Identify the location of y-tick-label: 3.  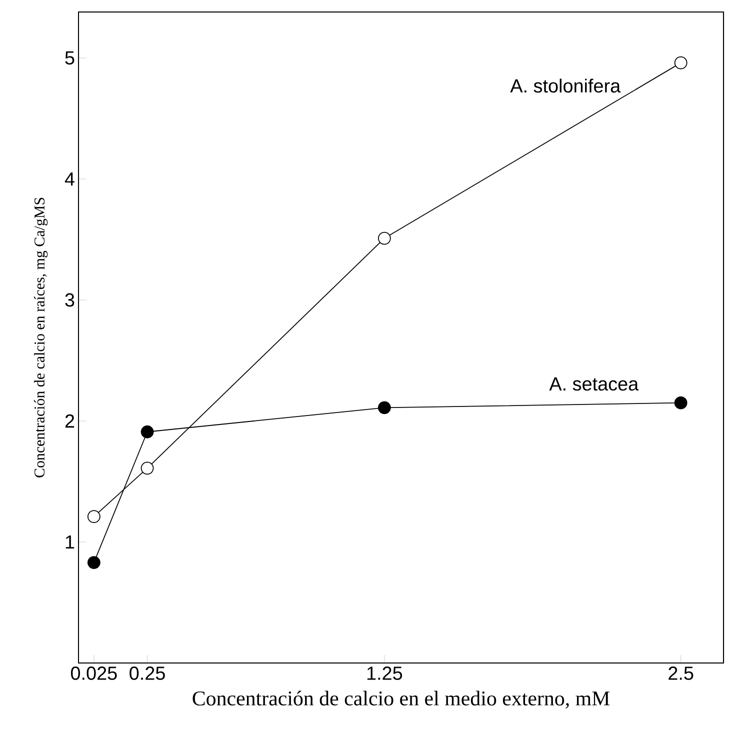
(69, 300).